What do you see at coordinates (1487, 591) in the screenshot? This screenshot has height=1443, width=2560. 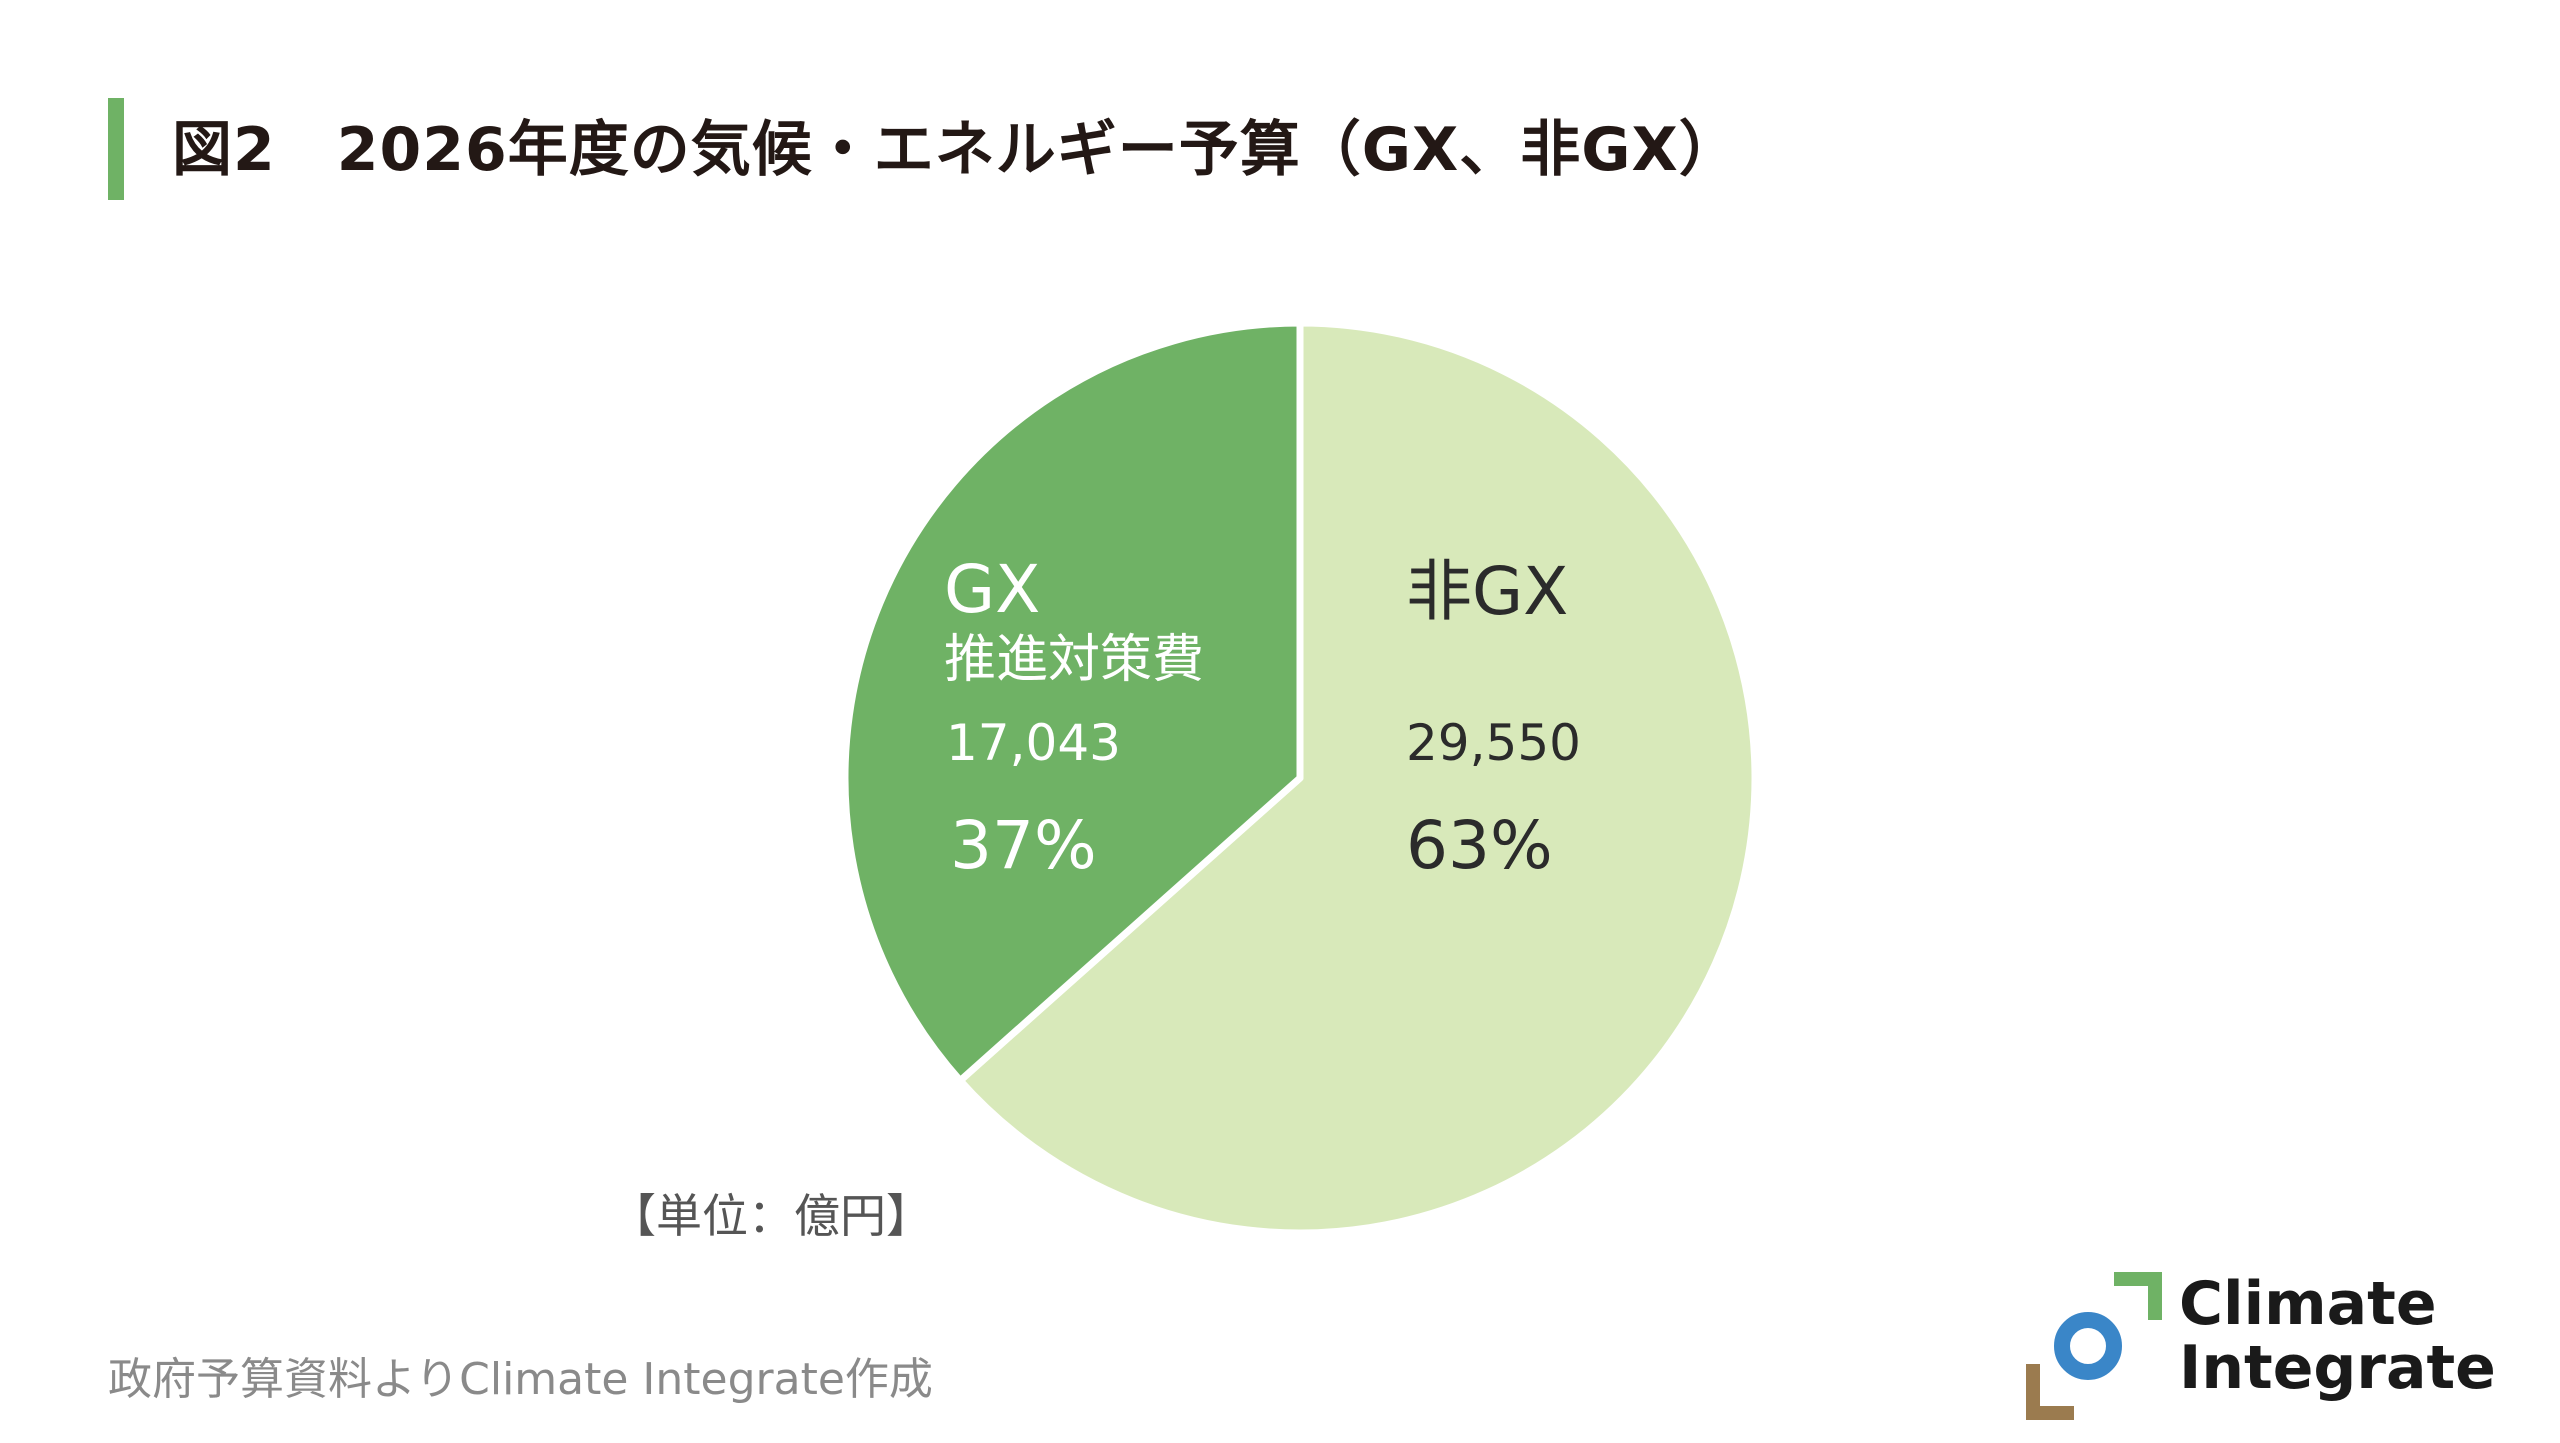 I see `non-gx-slice-name: 非GX` at bounding box center [1487, 591].